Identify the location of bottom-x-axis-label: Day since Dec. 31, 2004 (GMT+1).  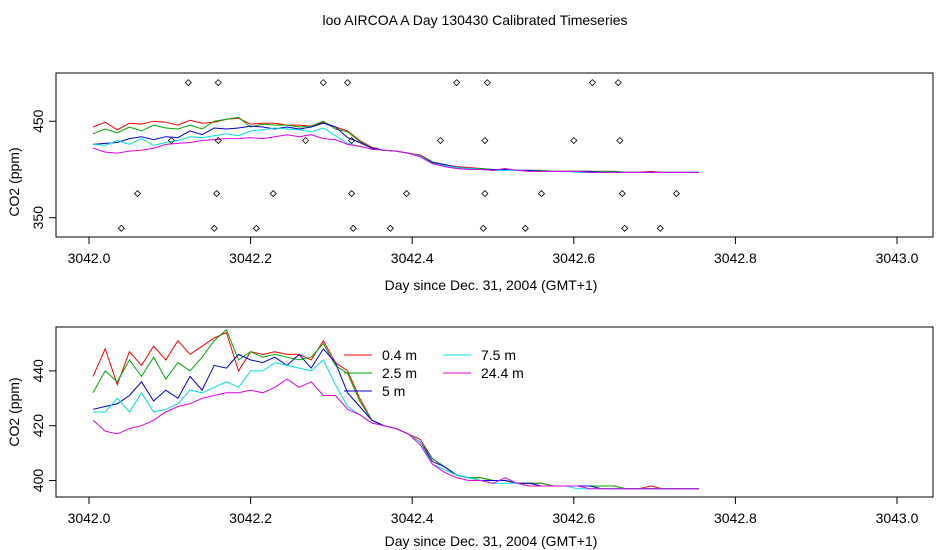
(491, 541).